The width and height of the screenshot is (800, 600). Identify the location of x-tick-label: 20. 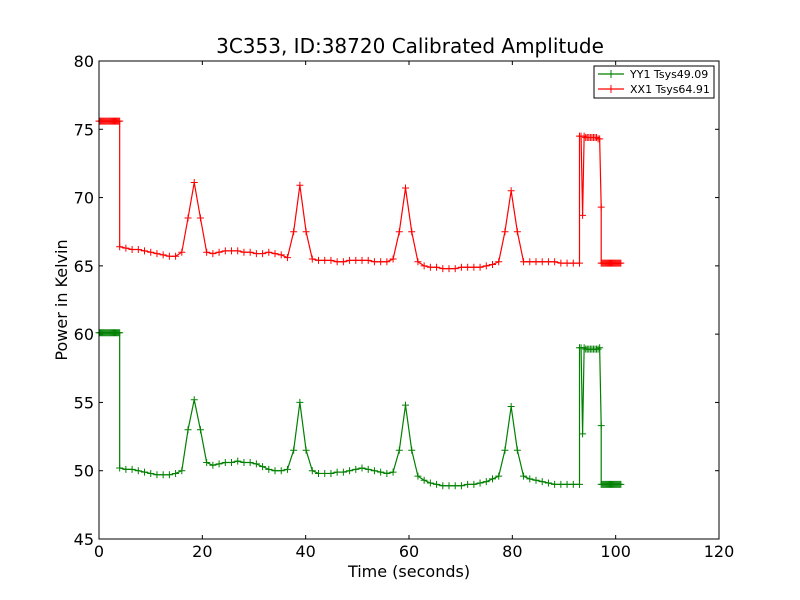
(202, 551).